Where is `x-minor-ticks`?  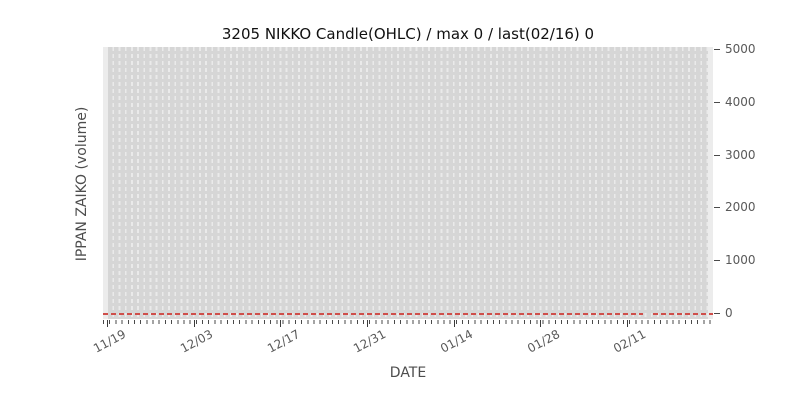 x-minor-ticks is located at coordinates (409, 322).